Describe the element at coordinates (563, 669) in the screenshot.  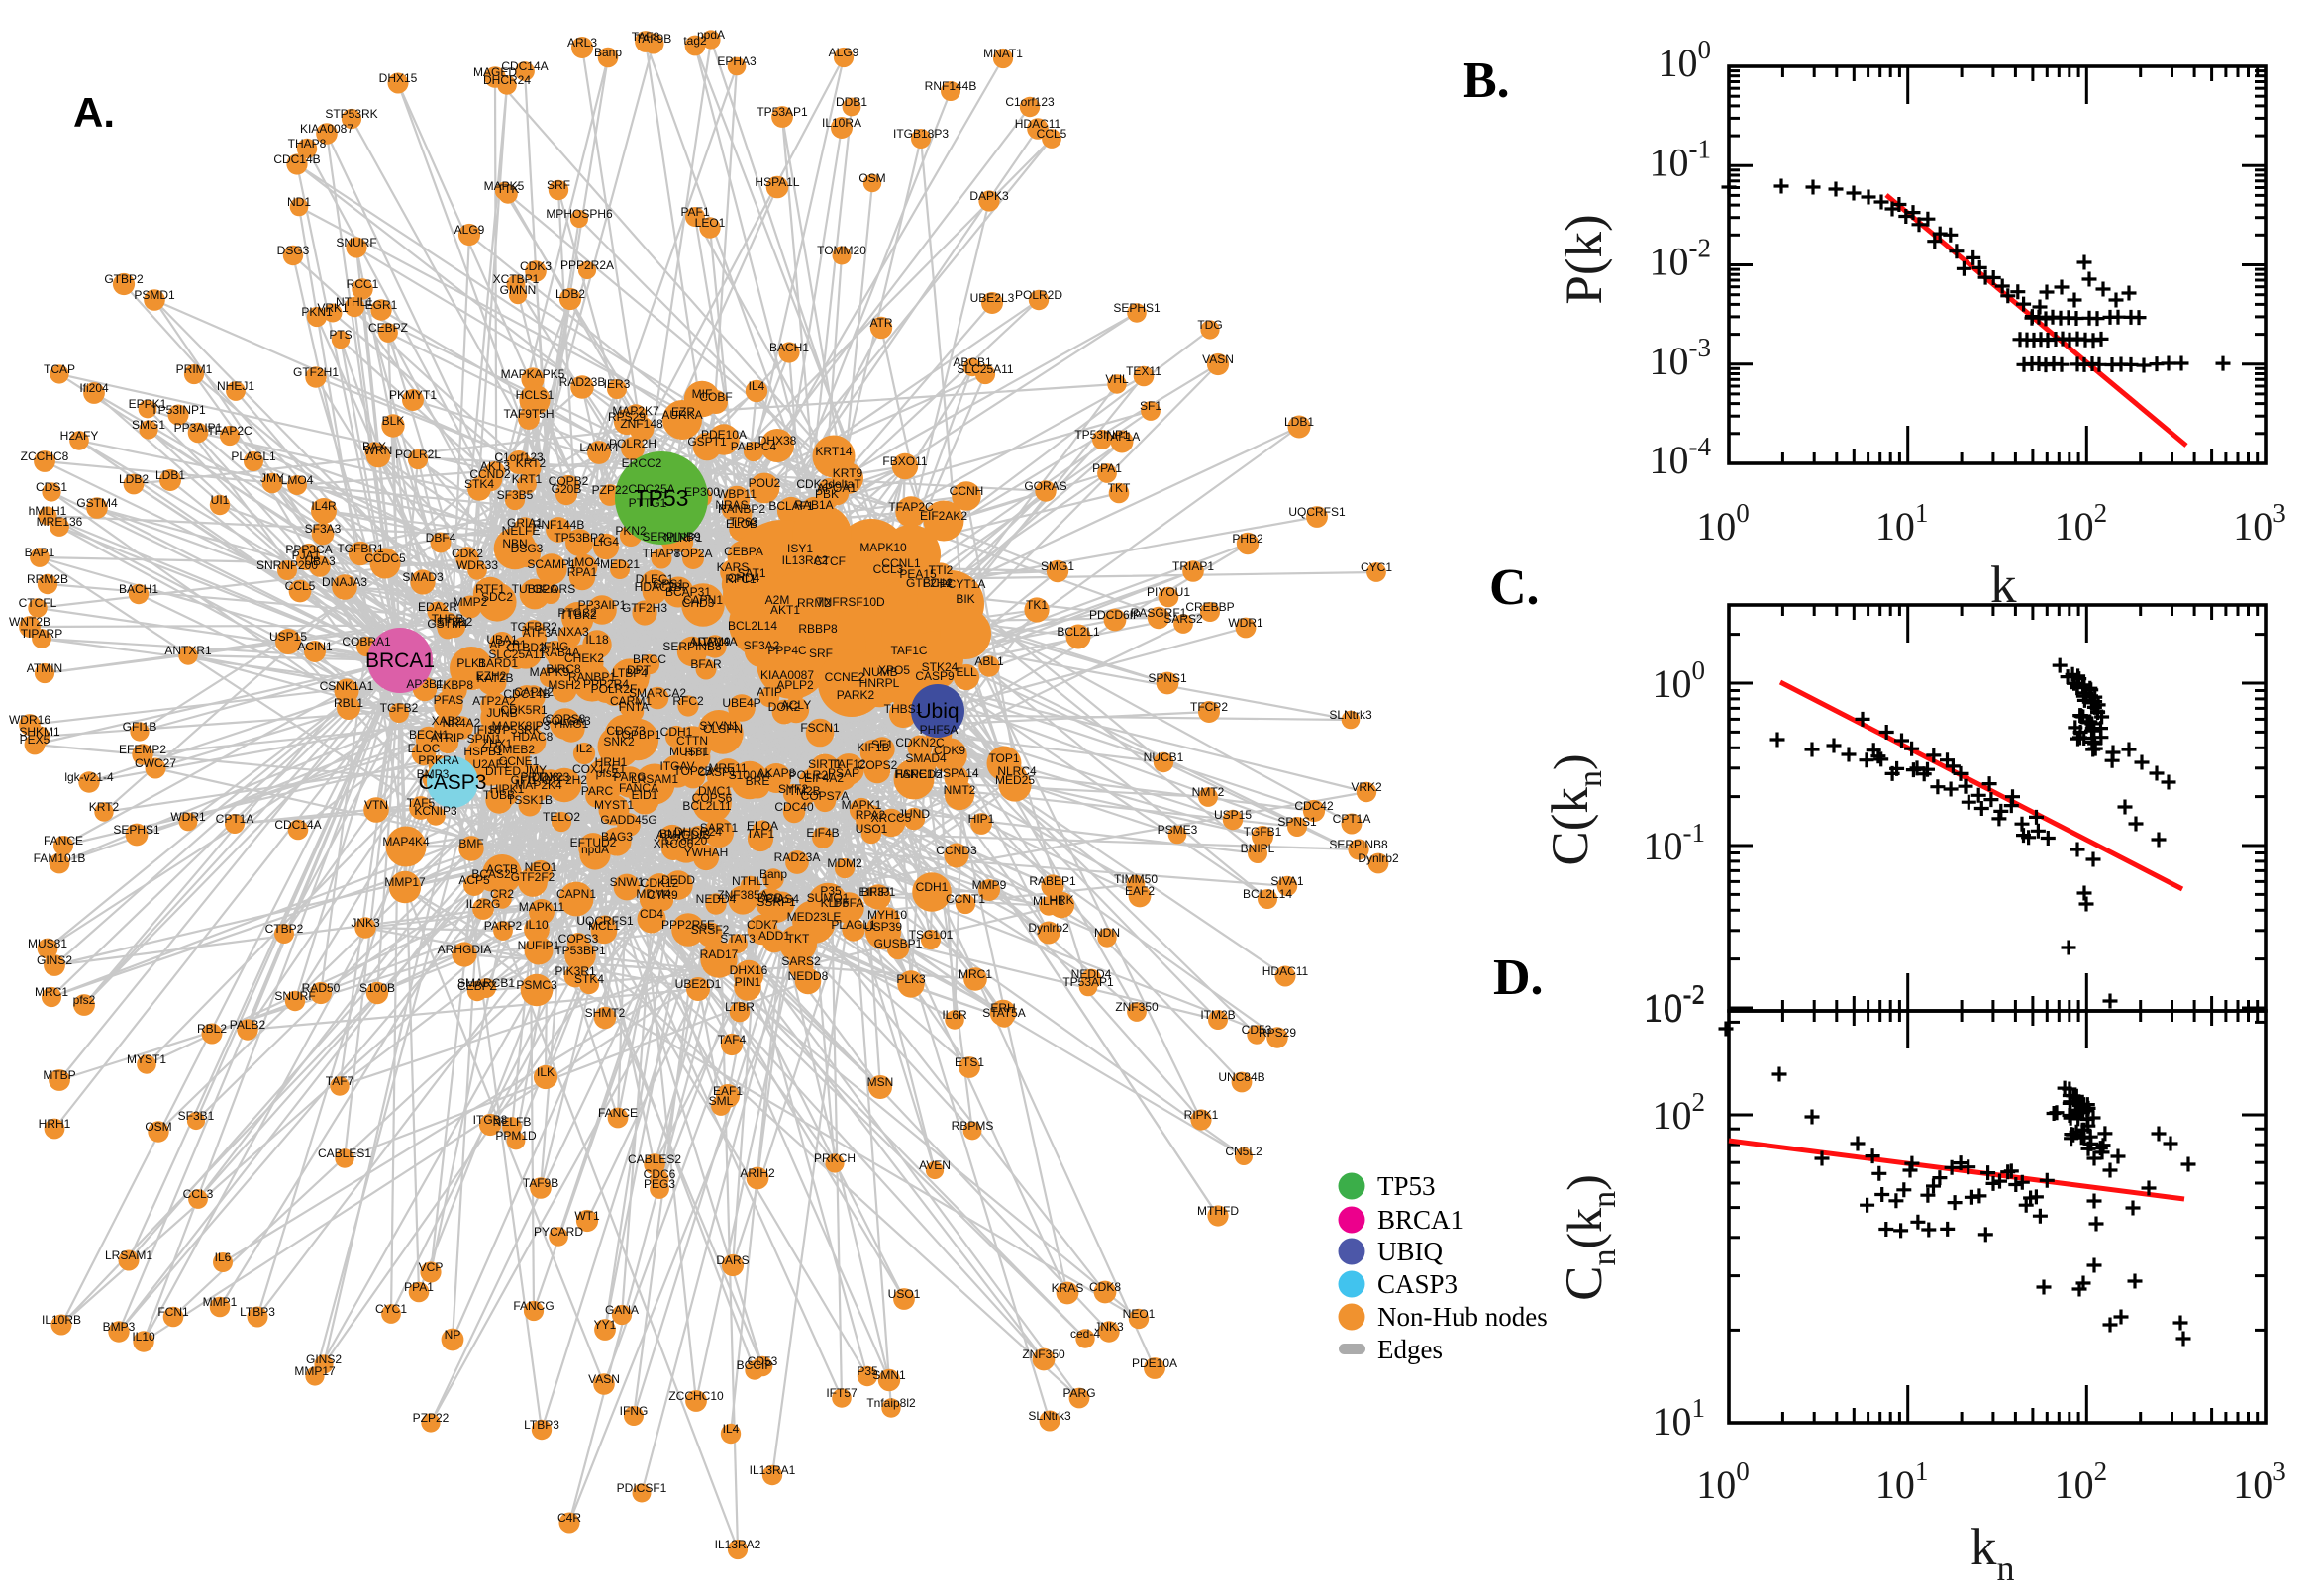
I see `svg-text: BIRC8` at that location.